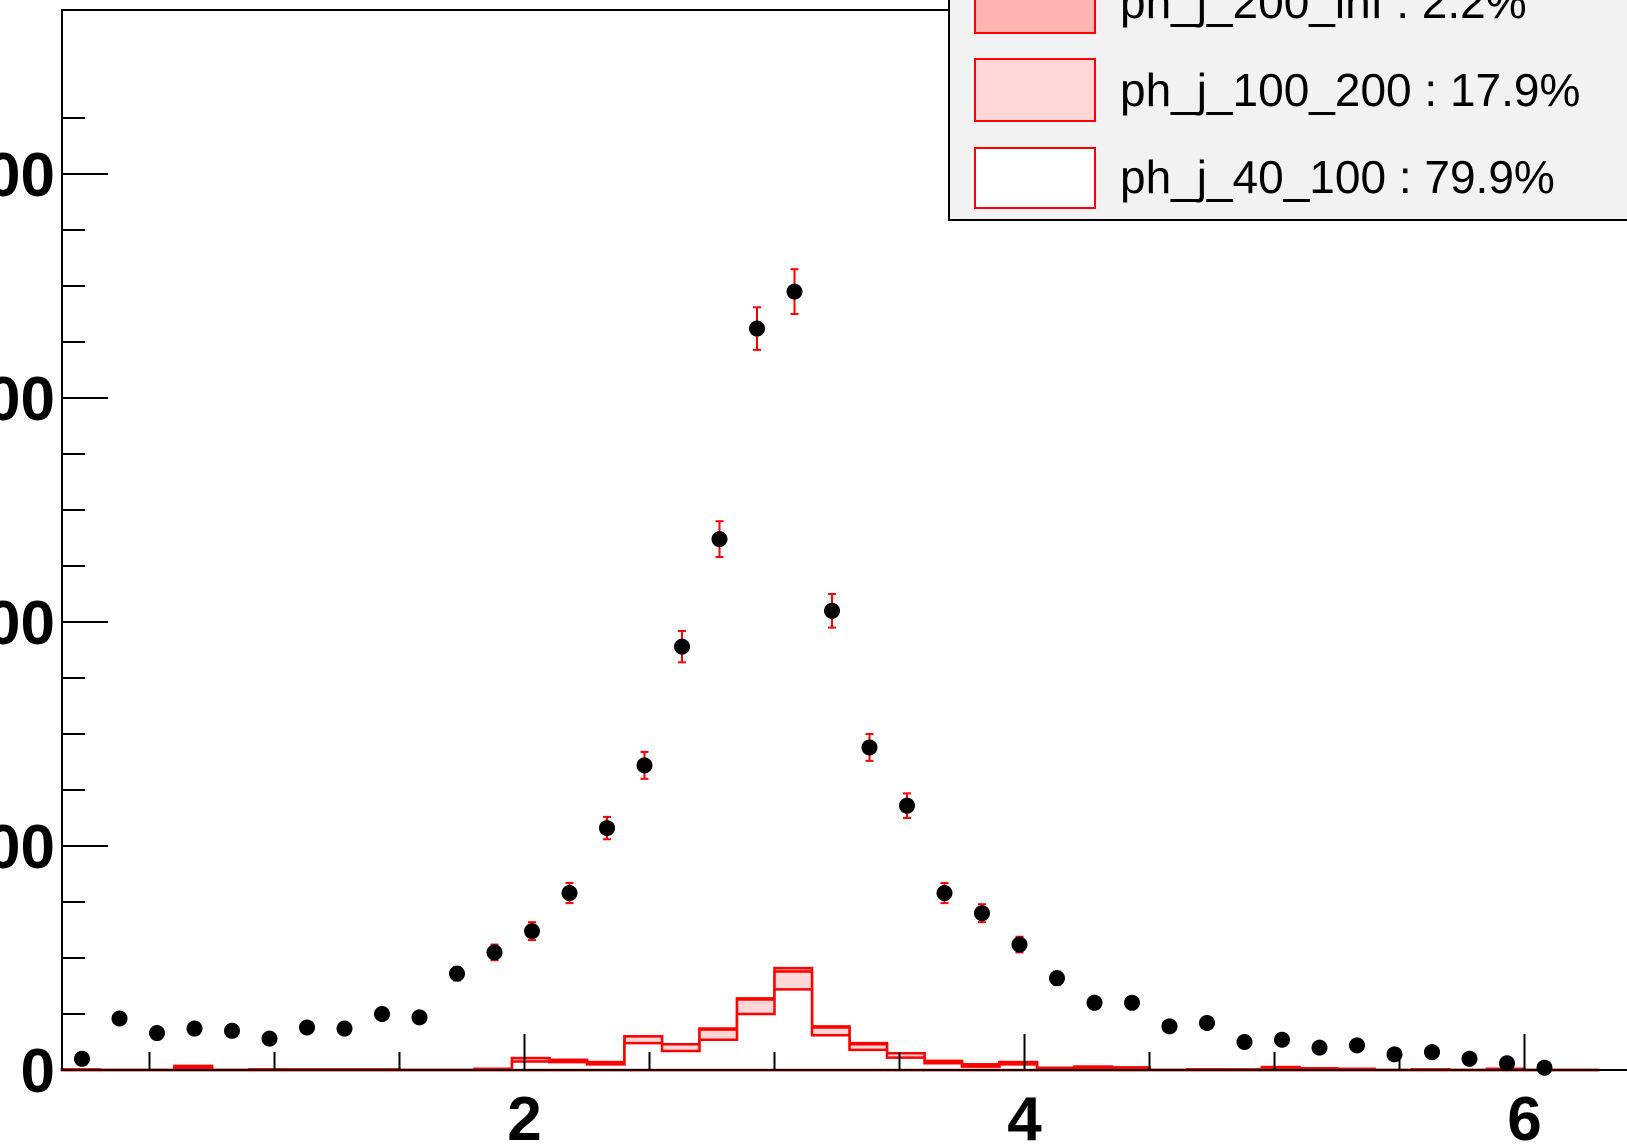 The width and height of the screenshot is (1627, 1144). Describe the element at coordinates (1024, 1114) in the screenshot. I see `x-tick-label-4: 4` at that location.